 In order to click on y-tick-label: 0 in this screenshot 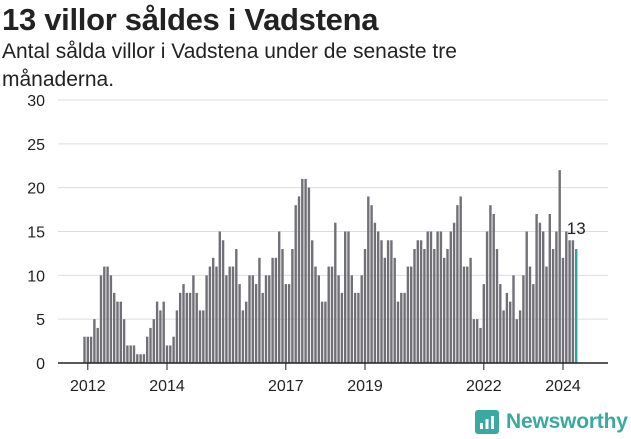, I will do `click(40, 364)`.